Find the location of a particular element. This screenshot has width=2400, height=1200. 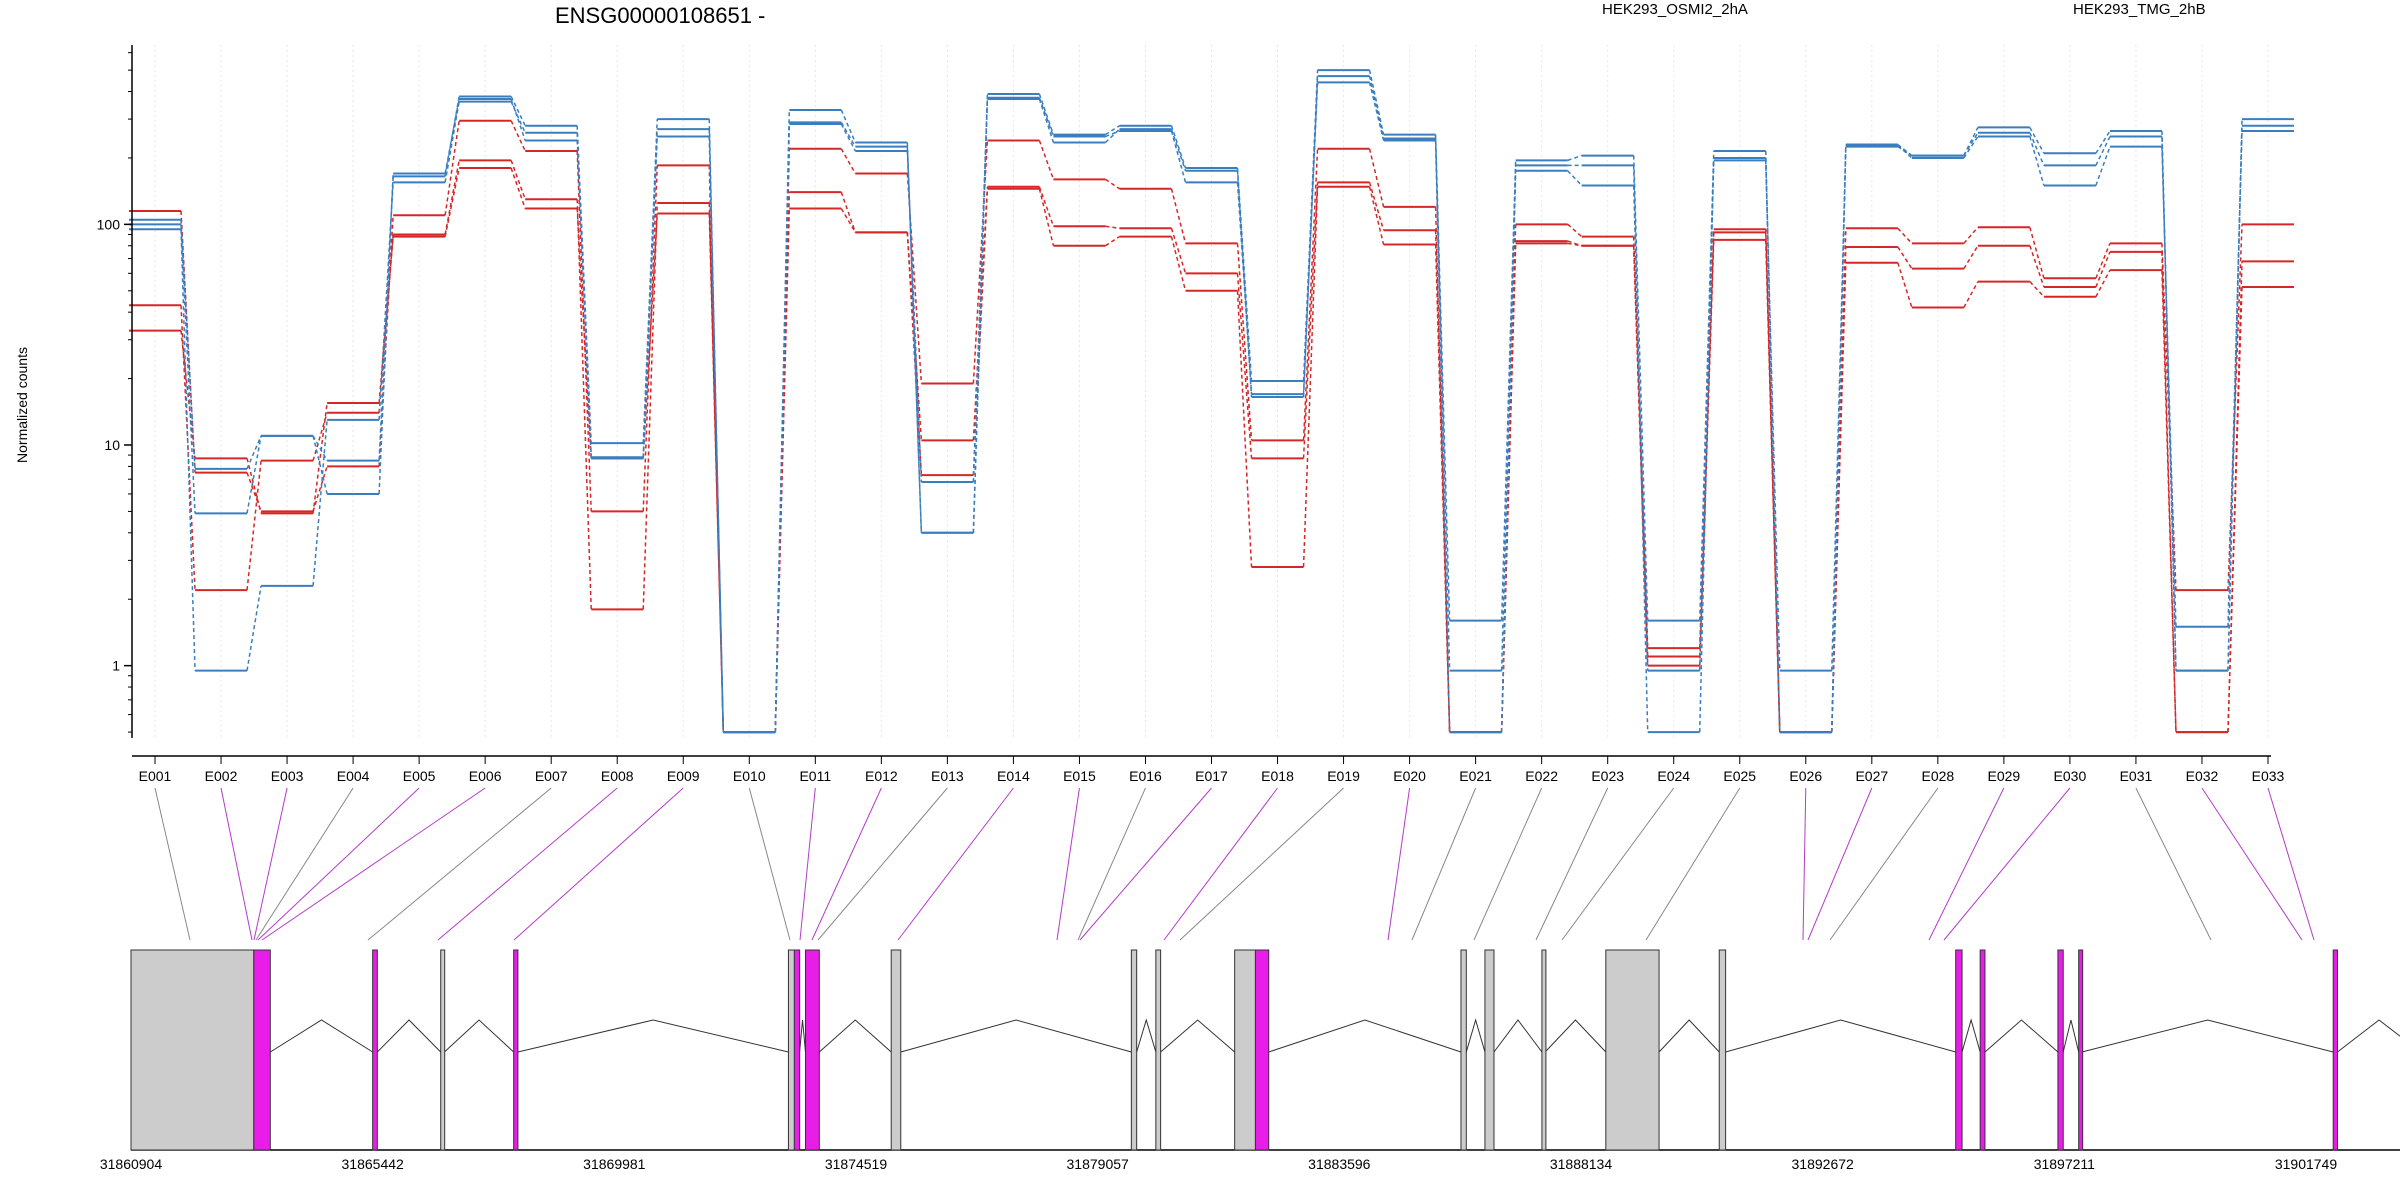

coordinate-label: 31901749 is located at coordinates (2306, 1164).